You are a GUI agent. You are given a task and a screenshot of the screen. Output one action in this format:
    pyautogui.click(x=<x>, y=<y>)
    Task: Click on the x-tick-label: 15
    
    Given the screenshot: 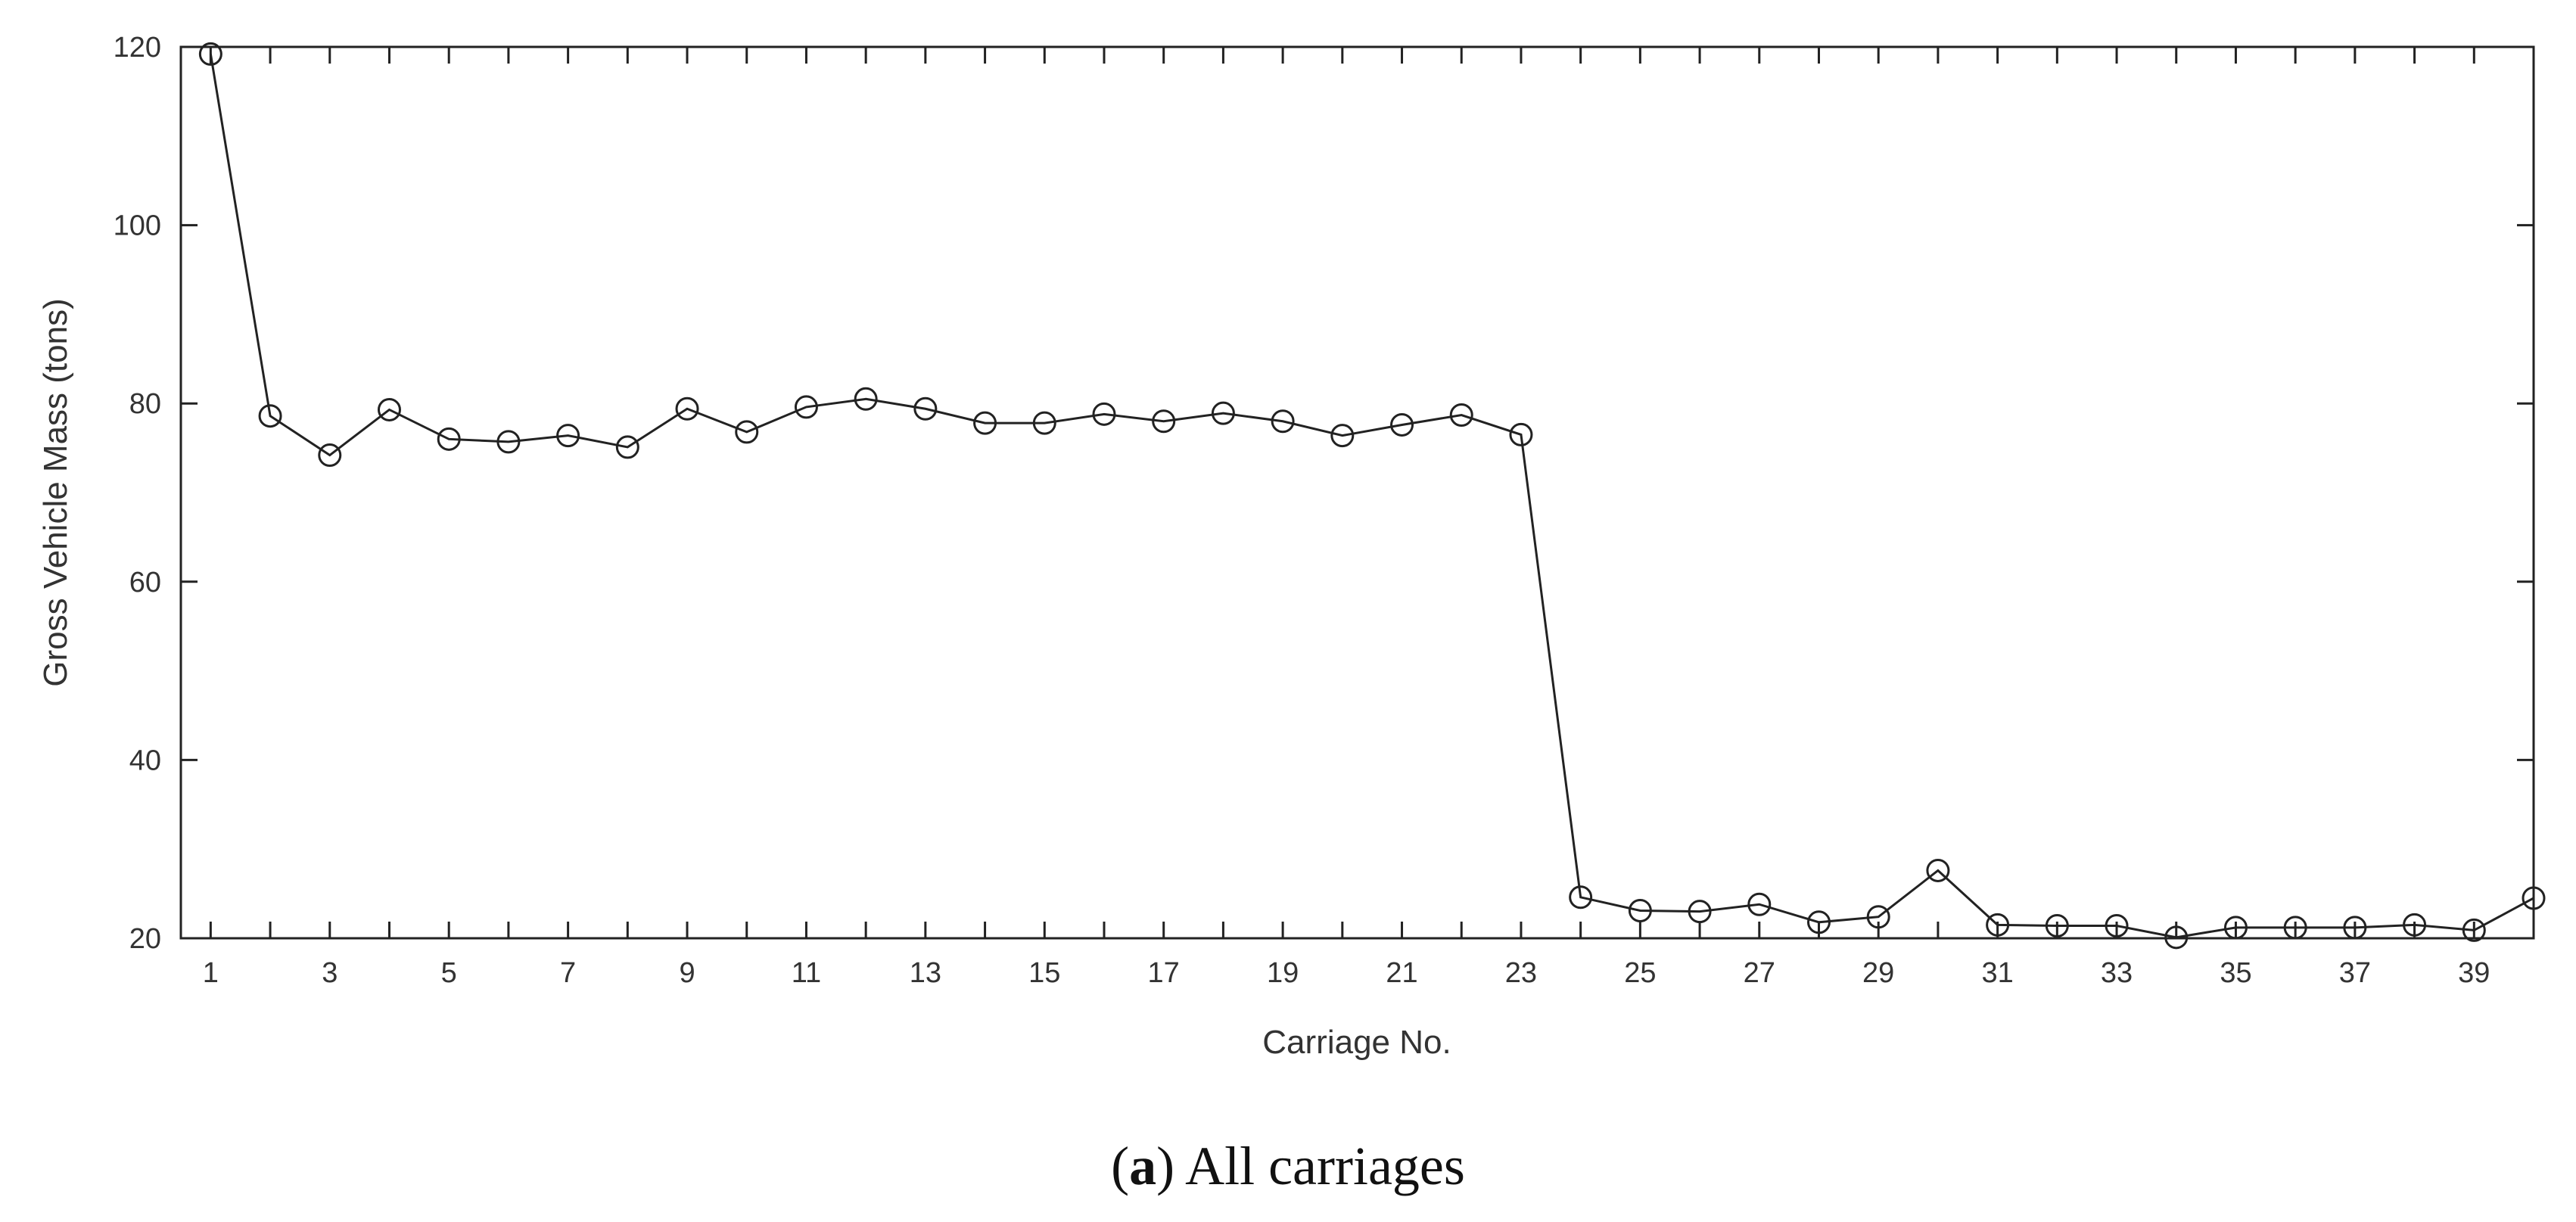 What is the action you would take?
    pyautogui.click(x=1044, y=973)
    